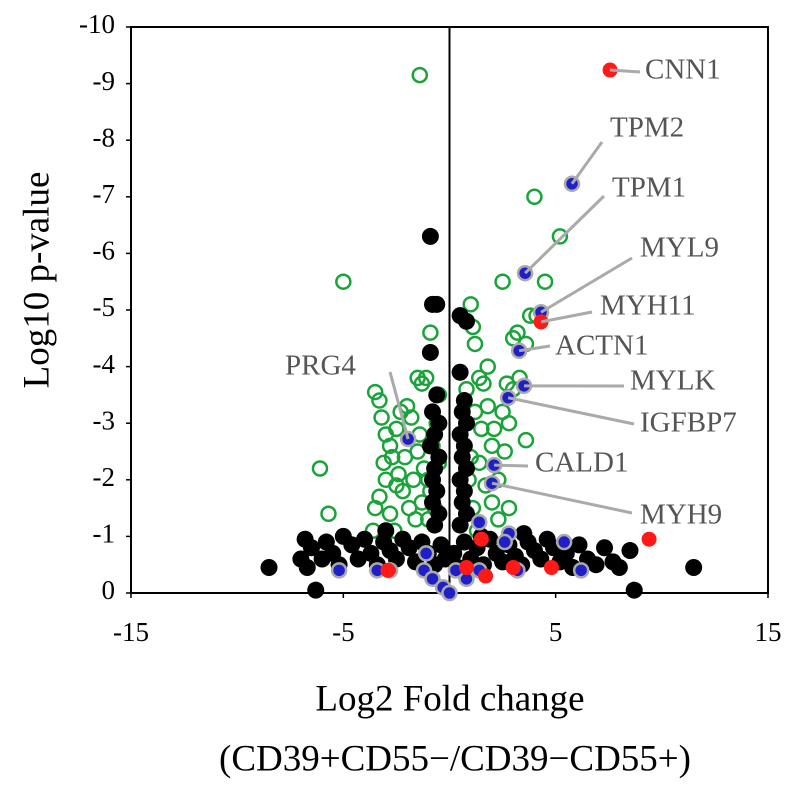 This screenshot has width=796, height=790. What do you see at coordinates (109, 590) in the screenshot?
I see `y-tick-label: 0` at bounding box center [109, 590].